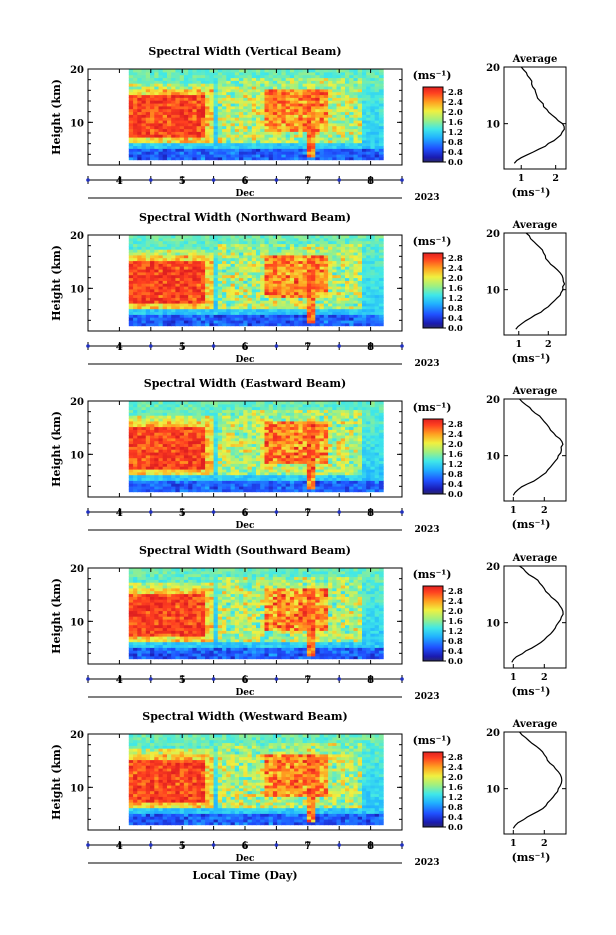  What do you see at coordinates (307, 347) in the screenshot?
I see `x-tick-label: 7` at bounding box center [307, 347].